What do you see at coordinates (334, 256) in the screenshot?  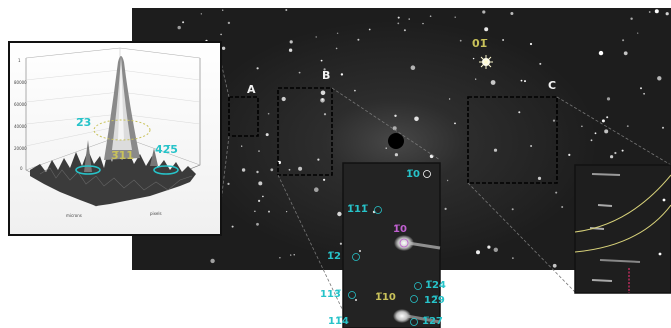 I see `inset-b-label: 1̅2` at bounding box center [334, 256].